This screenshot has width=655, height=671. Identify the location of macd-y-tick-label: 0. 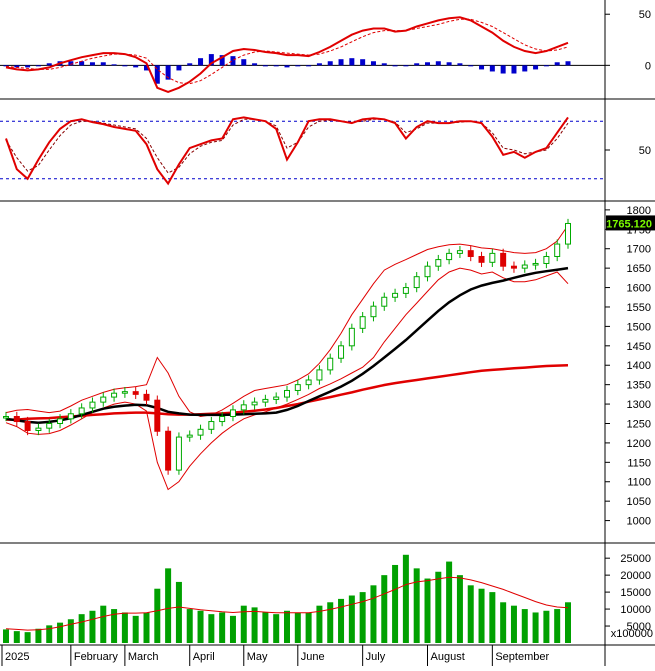
(648, 66).